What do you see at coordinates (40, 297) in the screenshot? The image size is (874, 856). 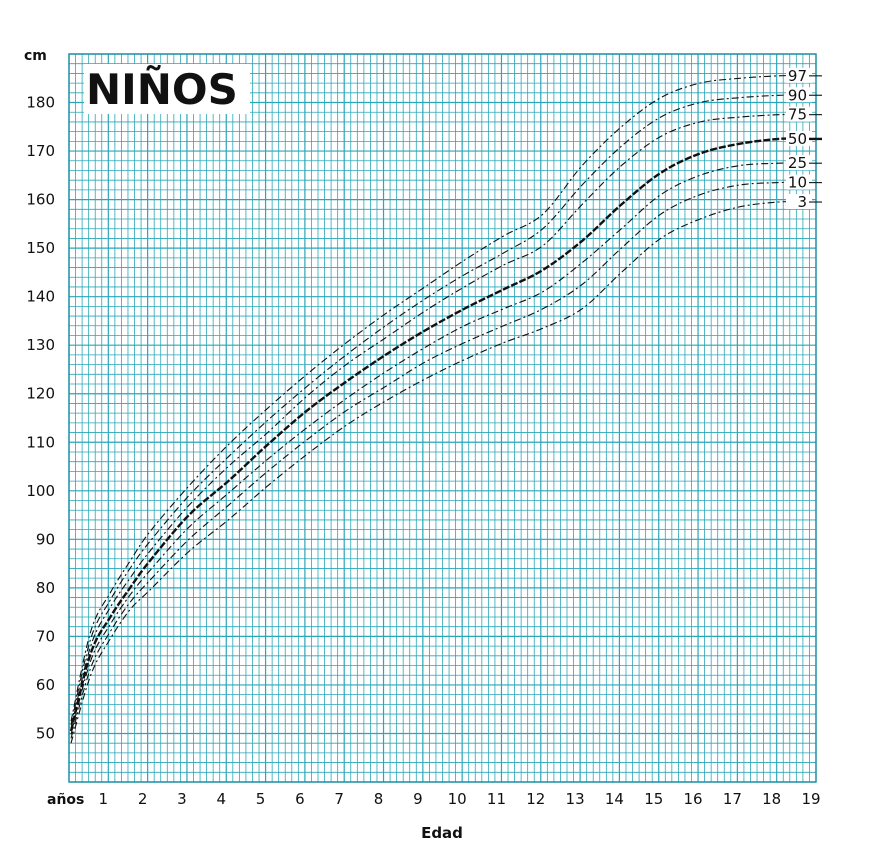 I see `y-tick-label: 140` at bounding box center [40, 297].